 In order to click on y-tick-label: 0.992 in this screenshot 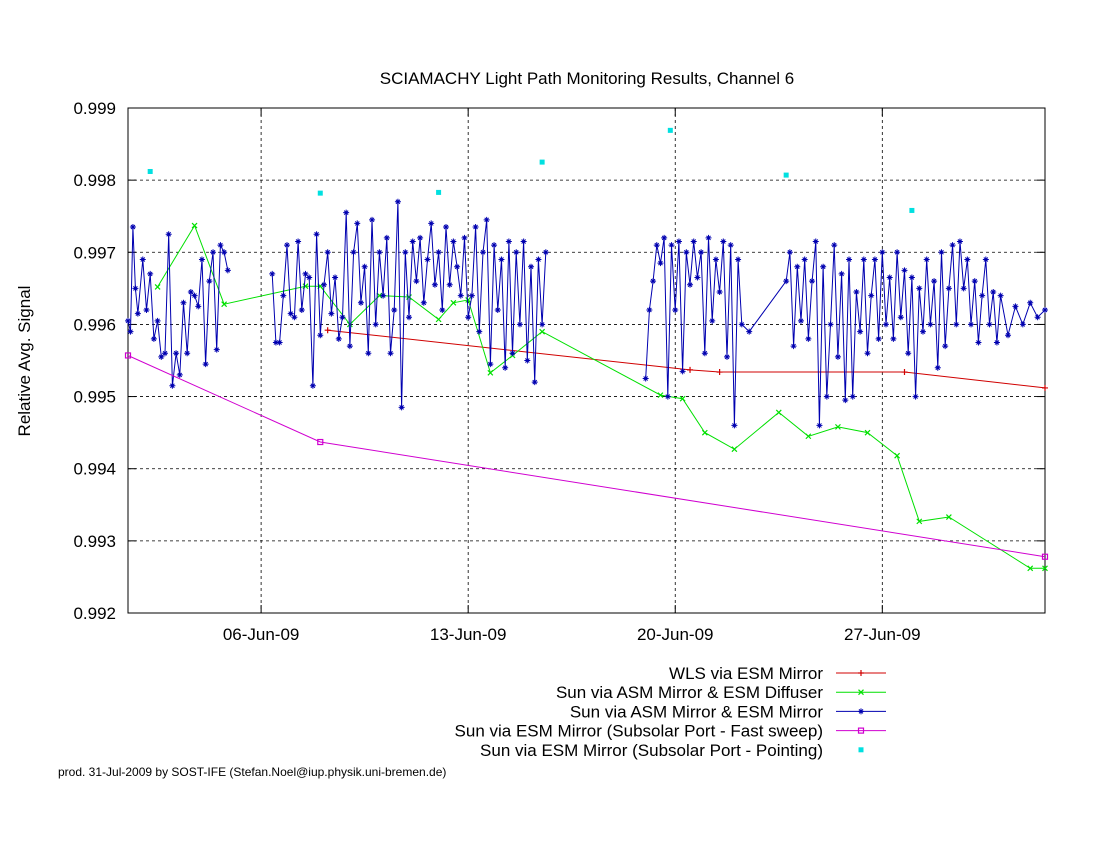, I will do `click(94, 613)`.